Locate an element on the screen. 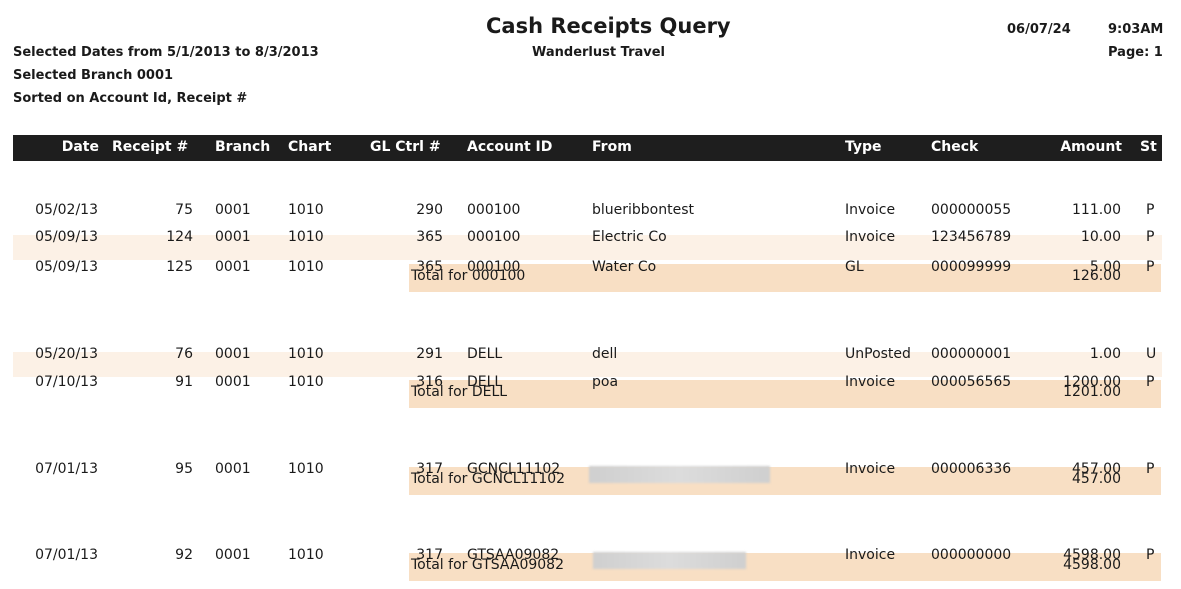 The height and width of the screenshot is (589, 1181). total-label: Total for 000100 is located at coordinates (468, 276).